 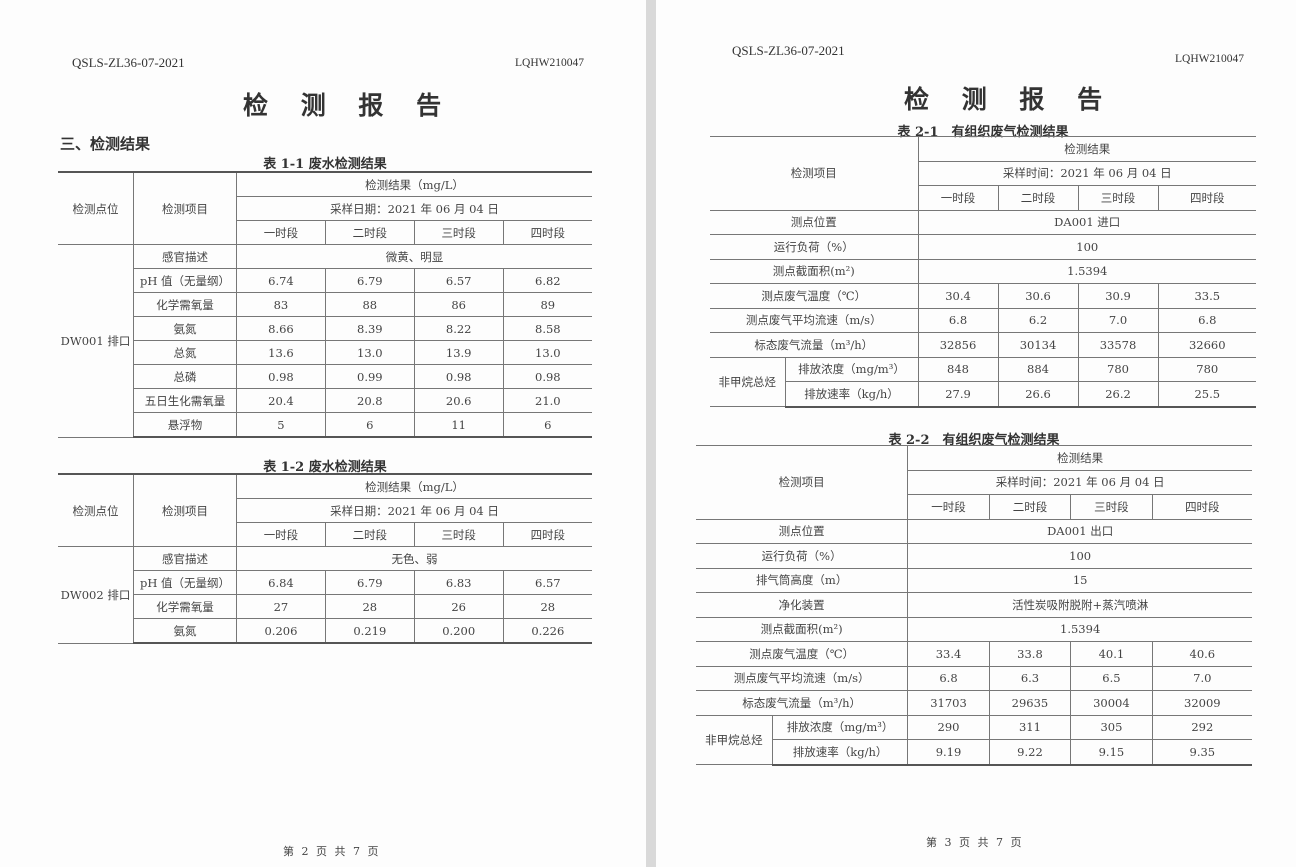 I want to click on value-cell: 32856, so click(x=958, y=345).